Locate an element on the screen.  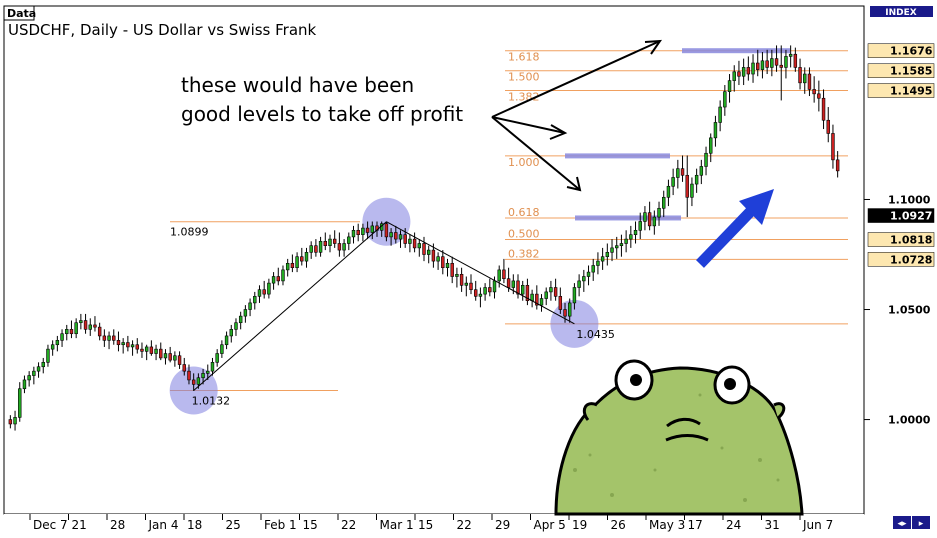
swing-low2-label: 1.0435 is located at coordinates (595, 334).